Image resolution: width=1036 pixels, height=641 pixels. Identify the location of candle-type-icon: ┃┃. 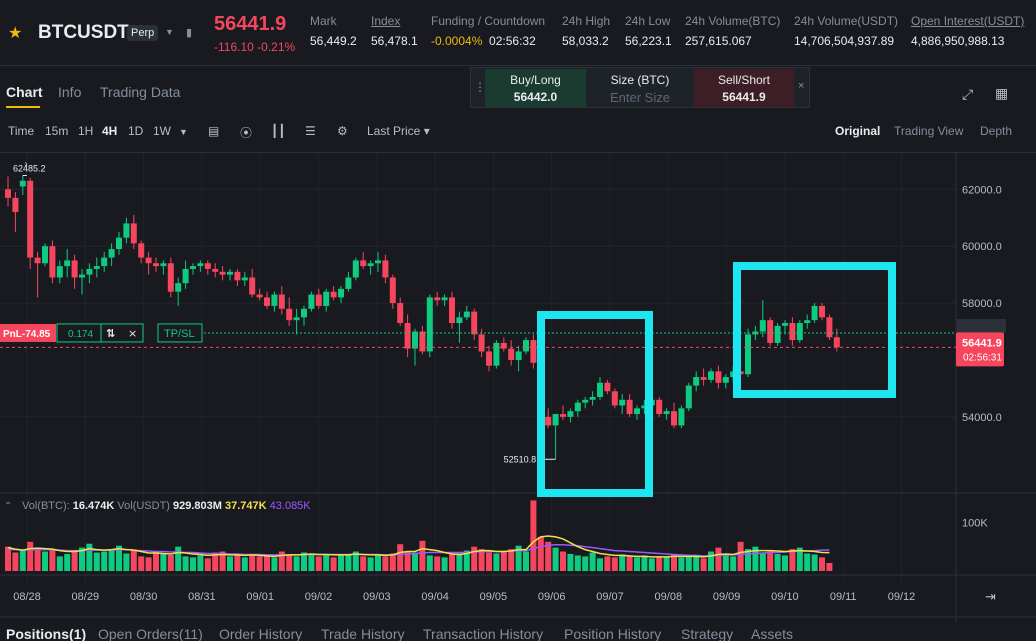
(278, 131).